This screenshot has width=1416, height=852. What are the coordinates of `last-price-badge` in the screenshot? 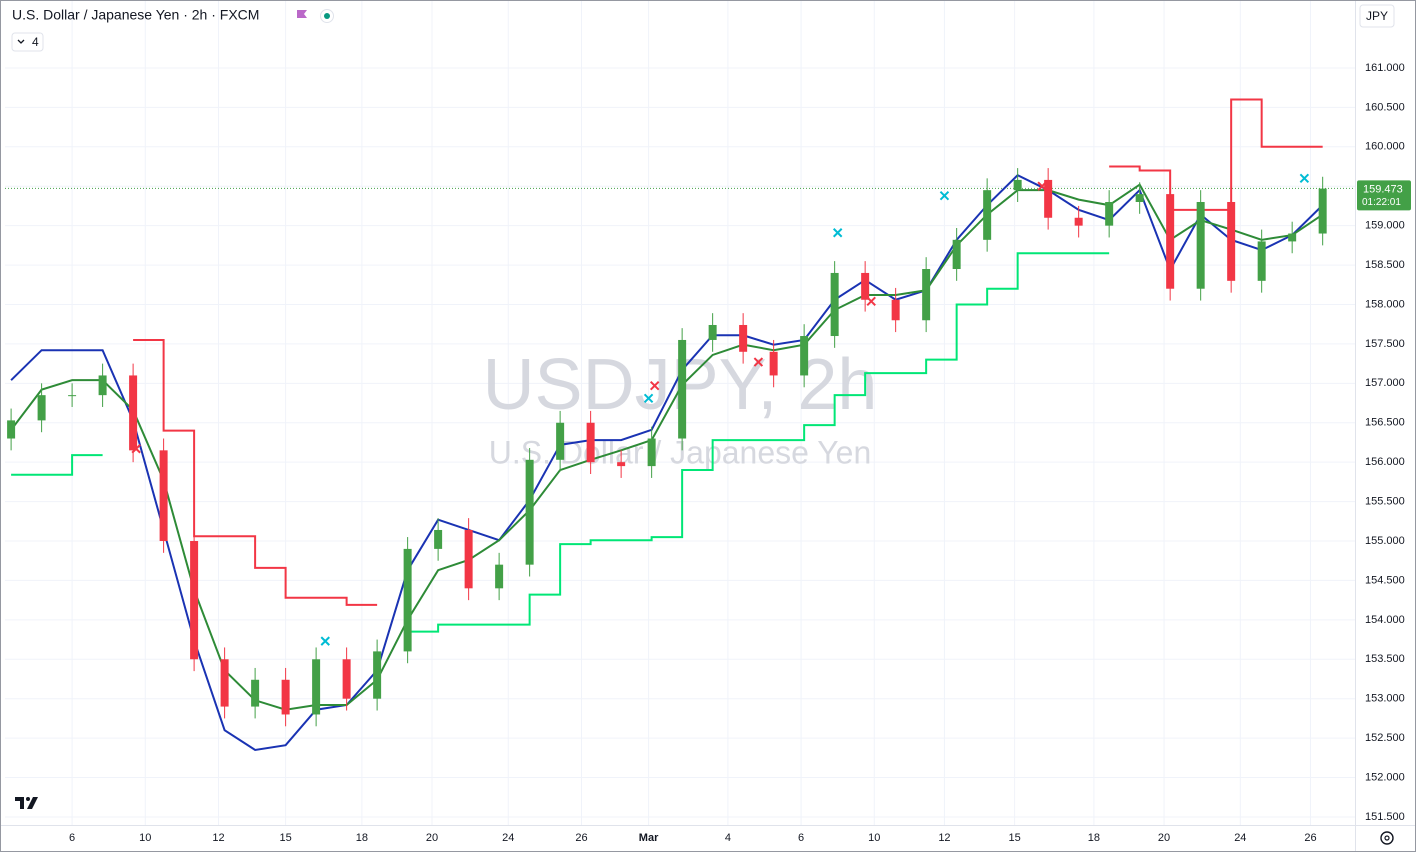 It's located at (1384, 195).